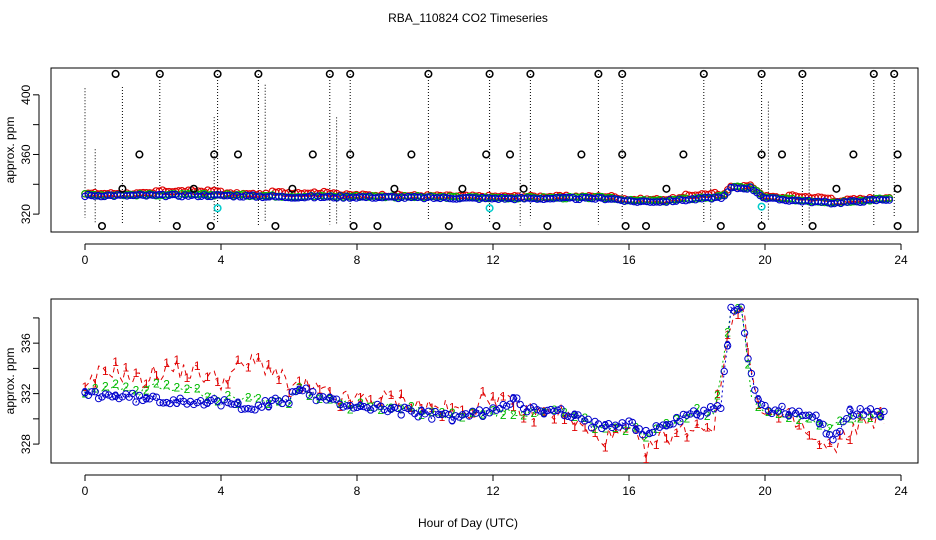 The height and width of the screenshot is (540, 936). Describe the element at coordinates (85, 260) in the screenshot. I see `x-tick-label: 0` at that location.